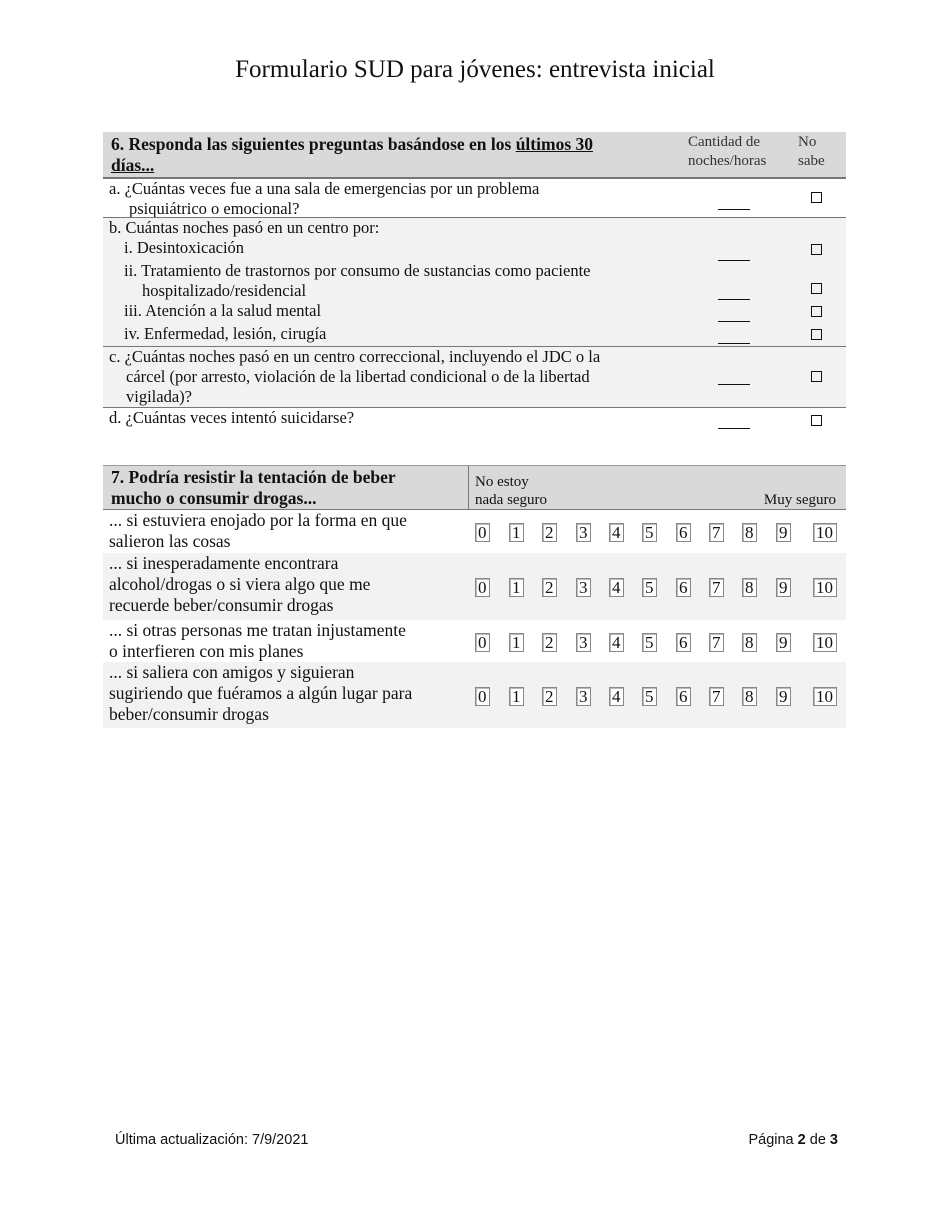 This screenshot has height=1230, width=950. What do you see at coordinates (206, 651) in the screenshot?
I see `item-text: o interfieren con mis planes` at bounding box center [206, 651].